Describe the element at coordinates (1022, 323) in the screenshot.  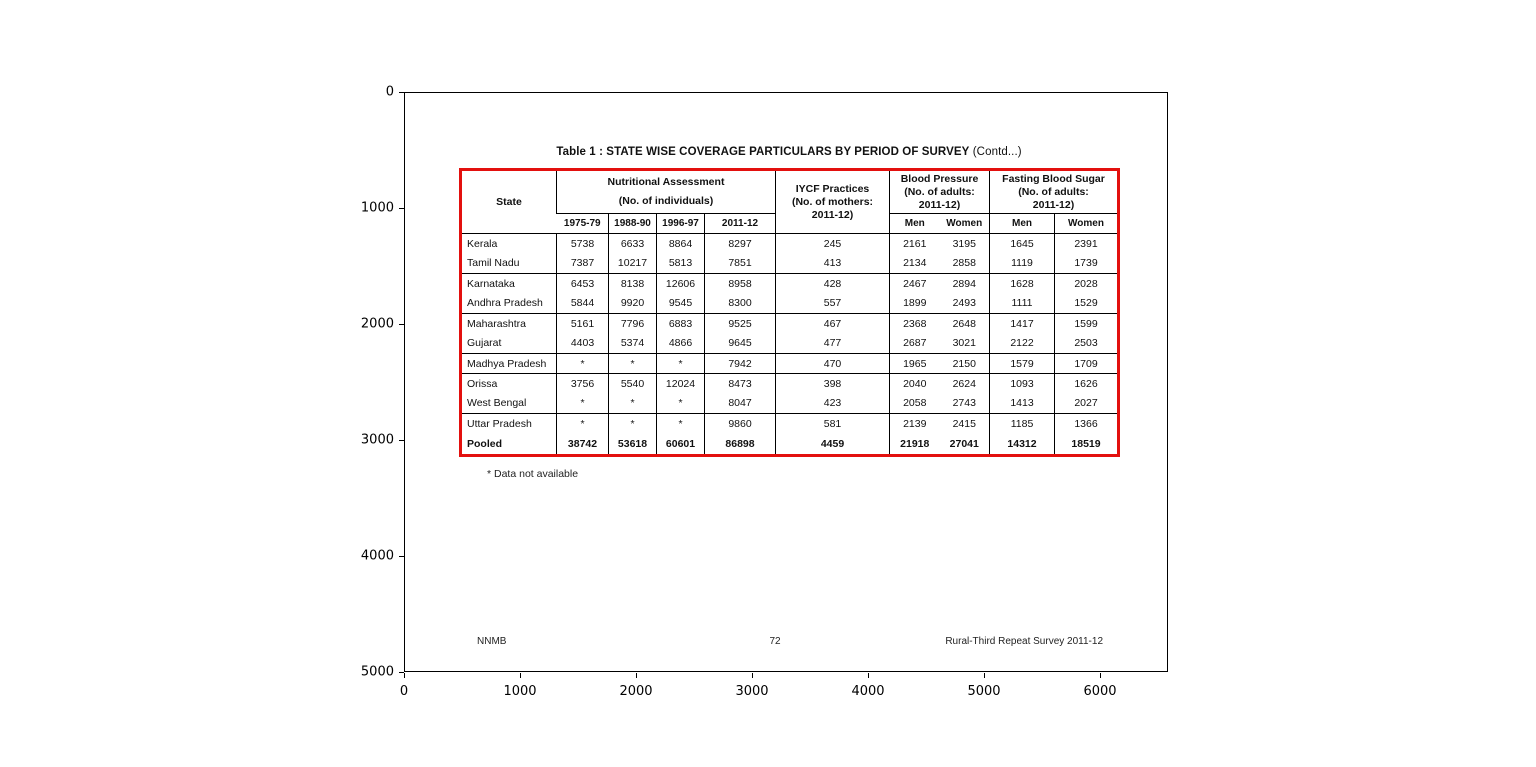
I see `value-cell: 1417` at that location.